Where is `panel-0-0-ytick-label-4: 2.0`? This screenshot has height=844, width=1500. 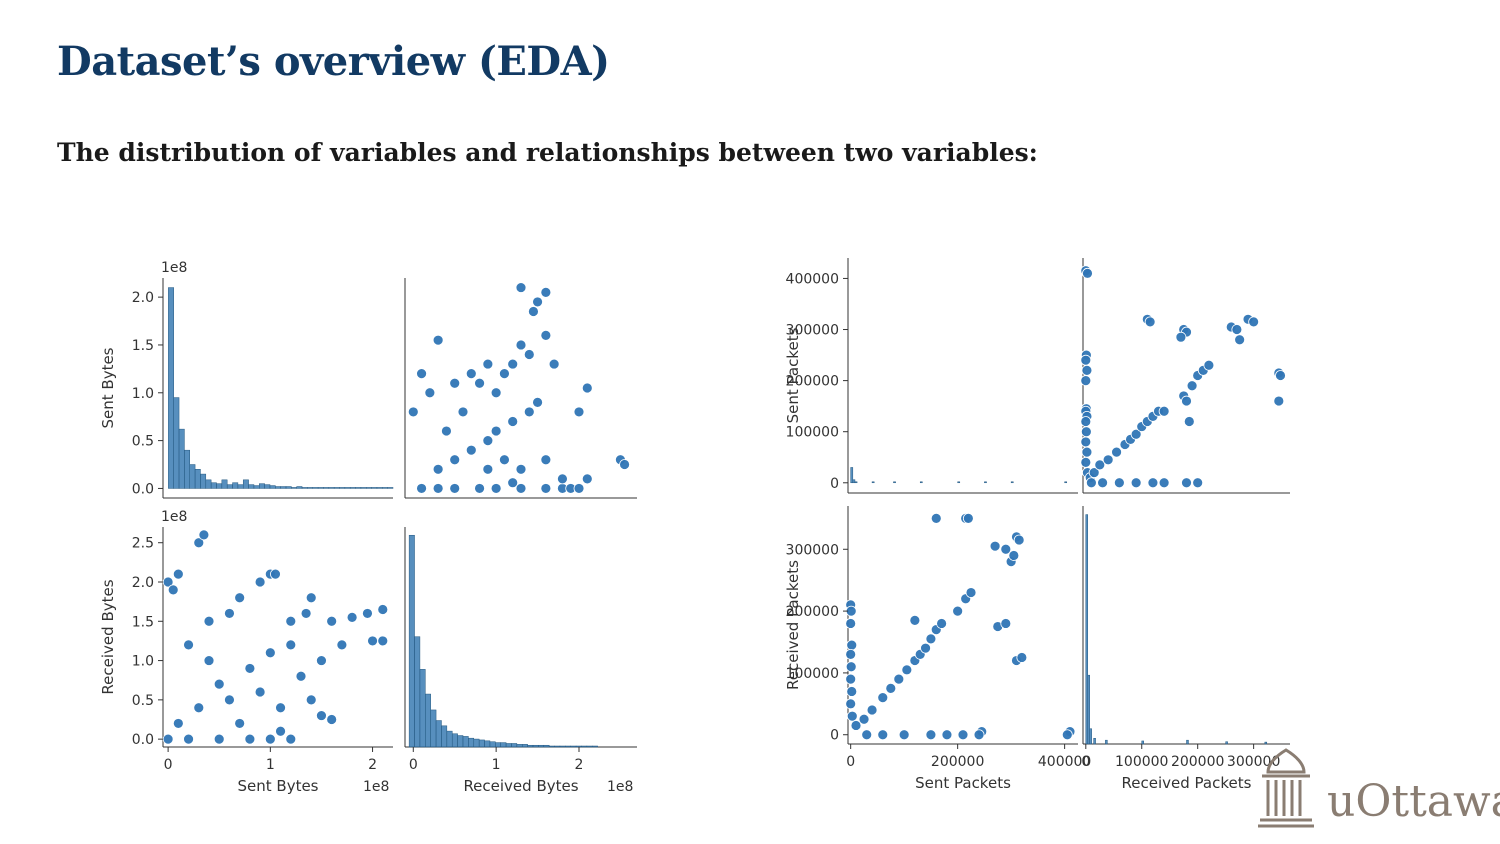 panel-0-0-ytick-label-4: 2.0 is located at coordinates (143, 298).